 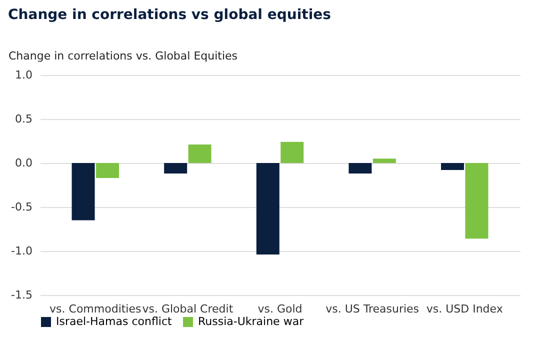 I want to click on y-tick-label: 0.0, so click(x=23, y=163).